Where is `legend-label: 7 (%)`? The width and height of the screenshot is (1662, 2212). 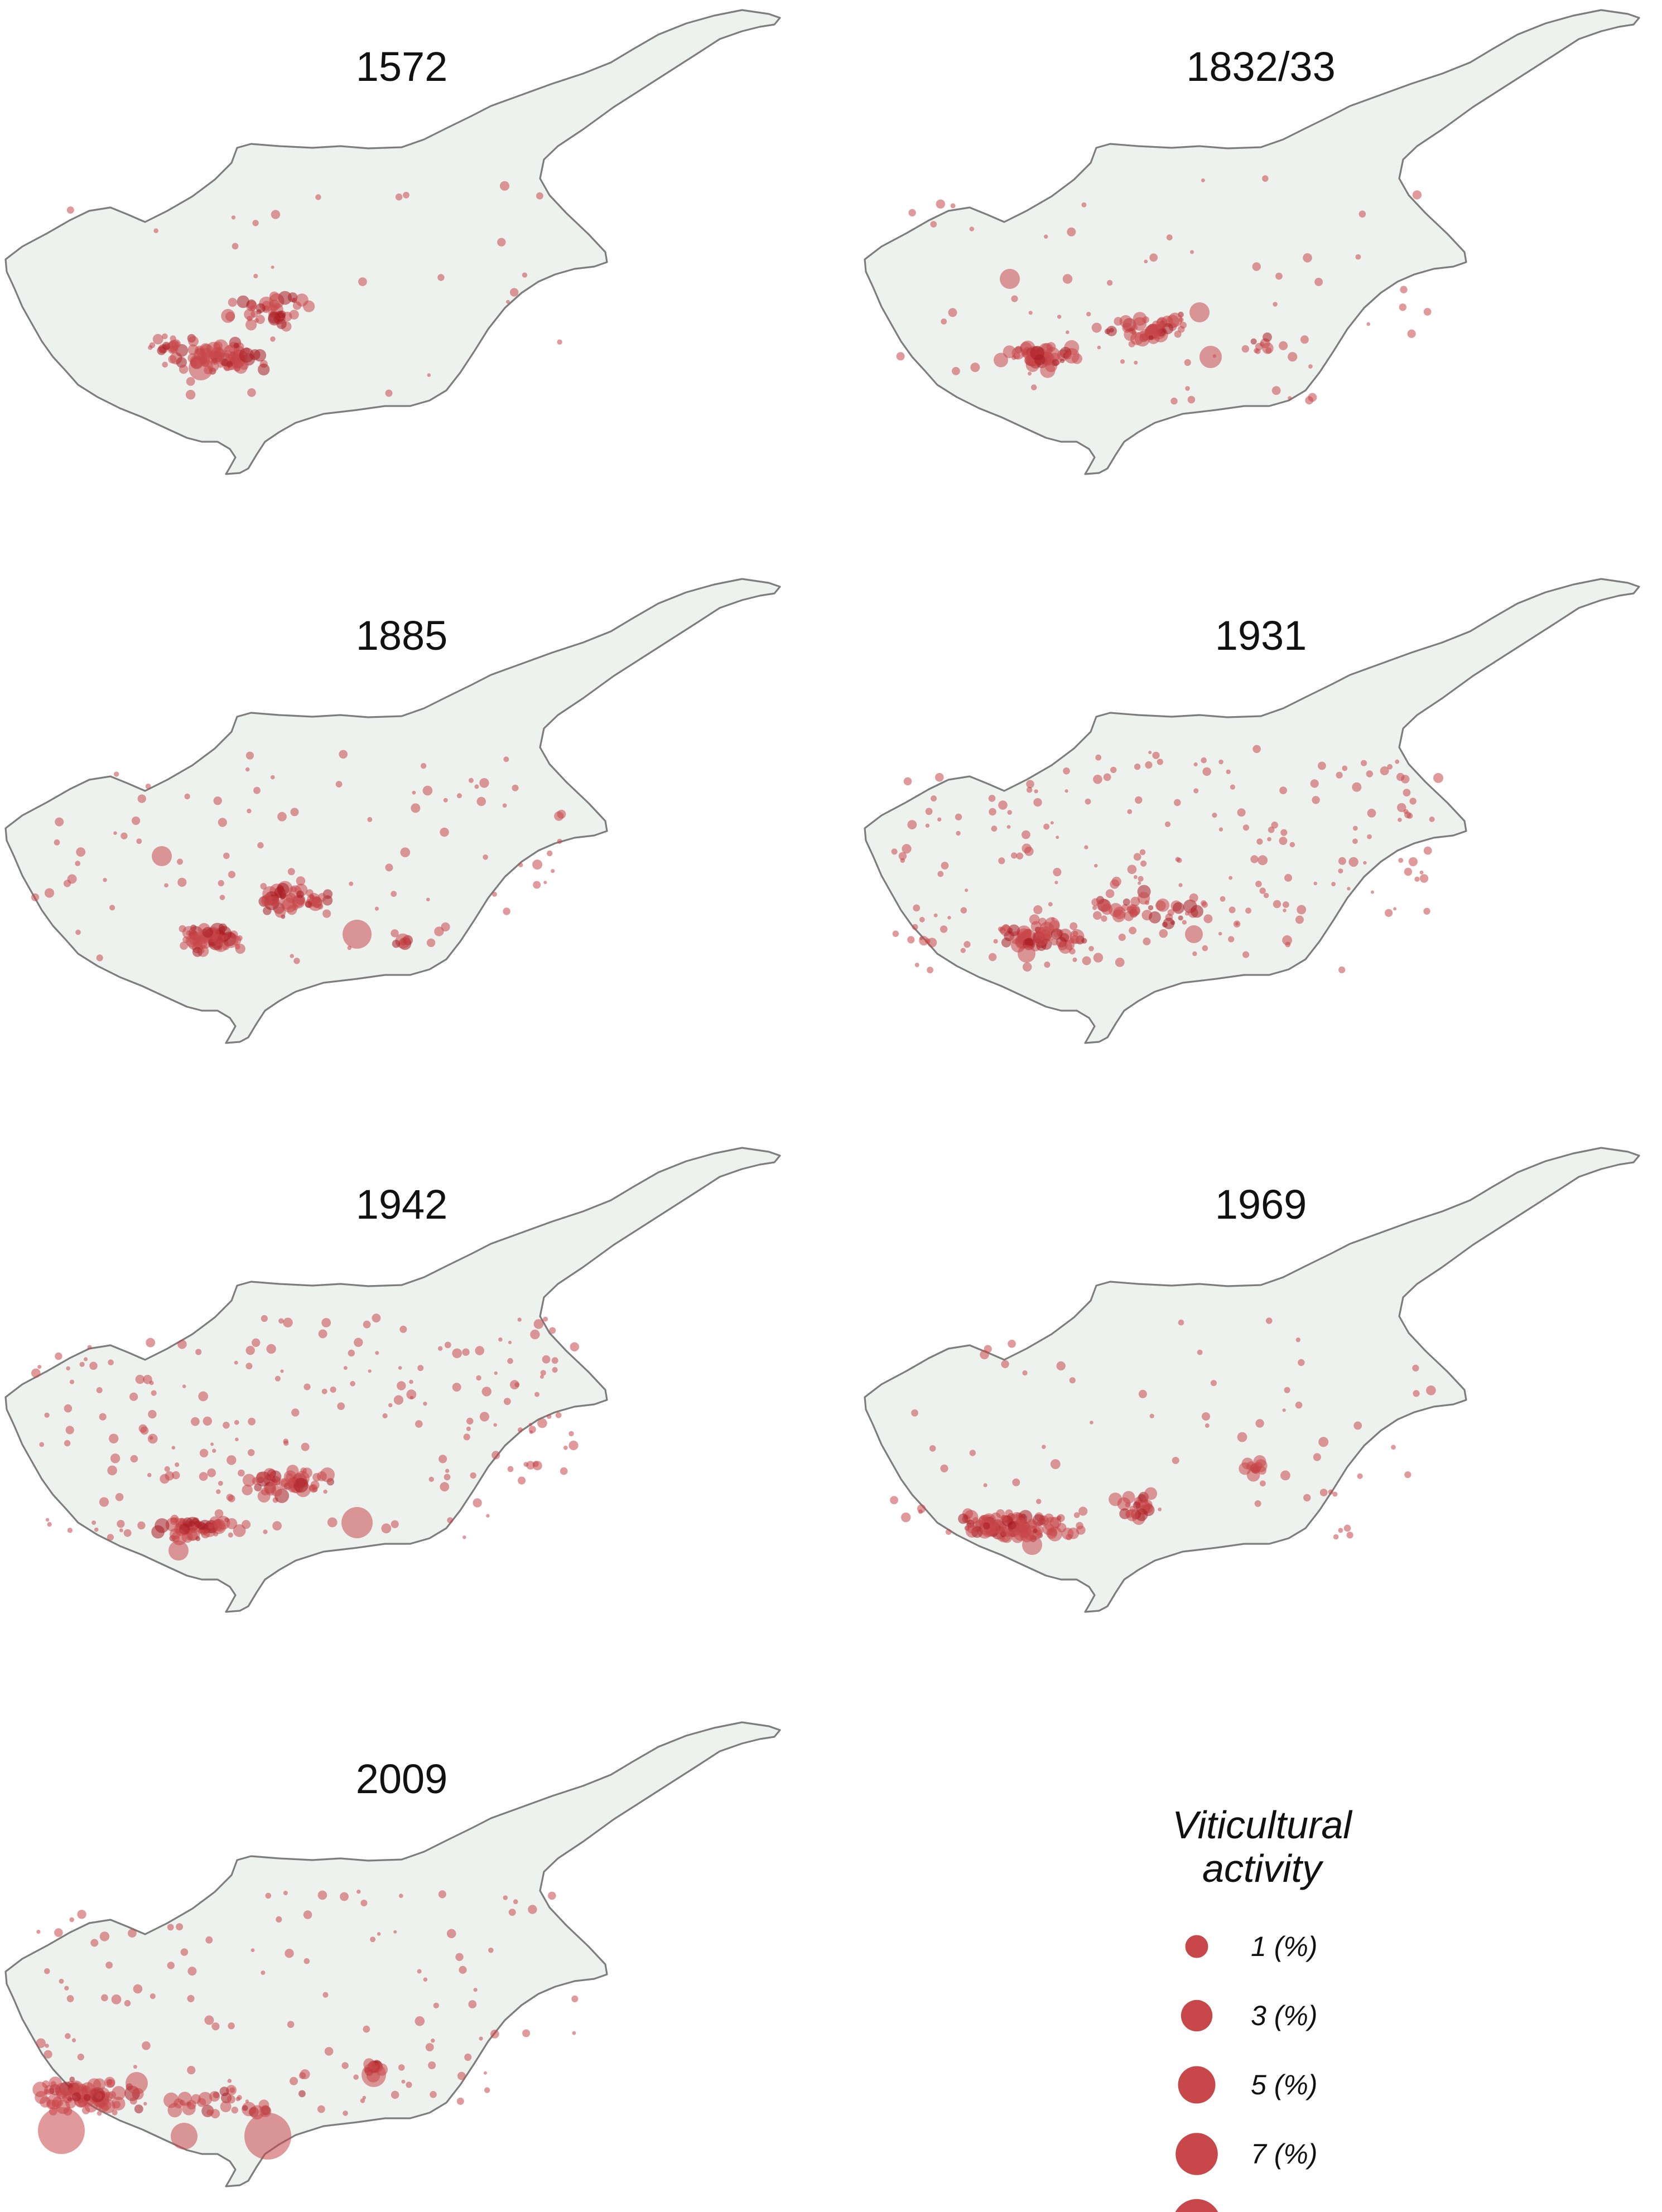
legend-label: 7 (%) is located at coordinates (1284, 2154).